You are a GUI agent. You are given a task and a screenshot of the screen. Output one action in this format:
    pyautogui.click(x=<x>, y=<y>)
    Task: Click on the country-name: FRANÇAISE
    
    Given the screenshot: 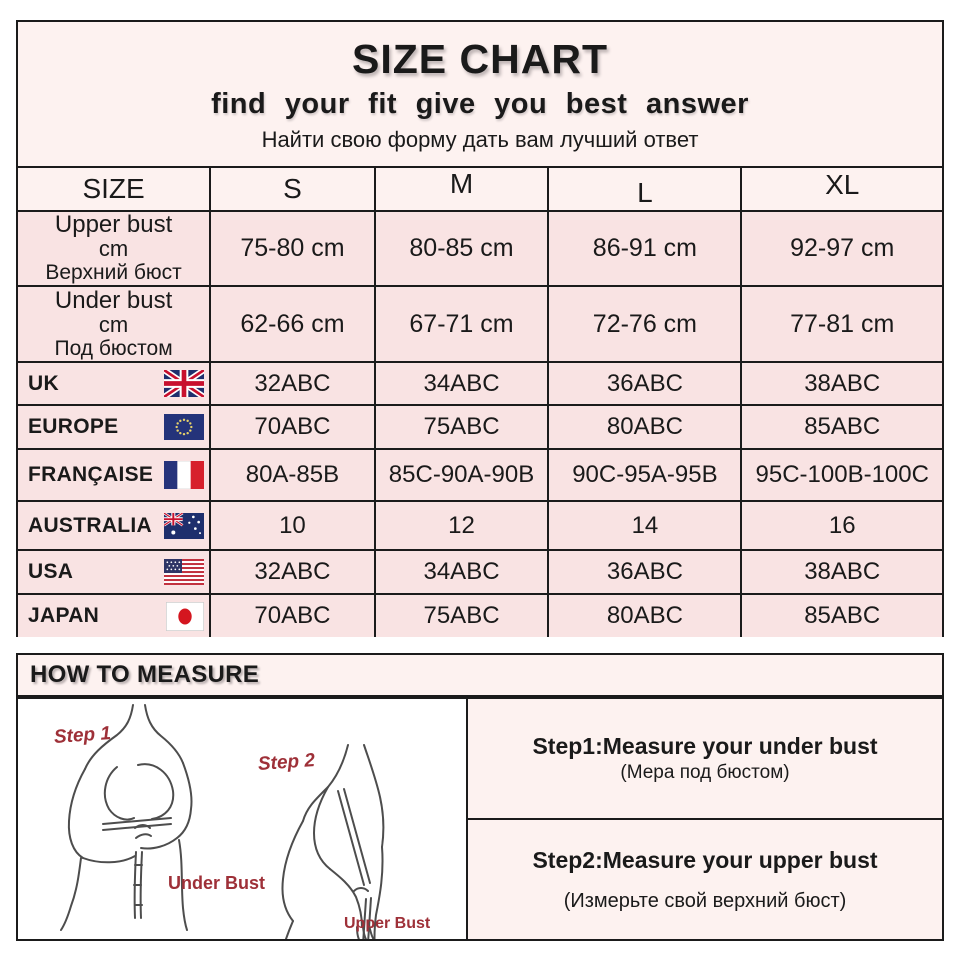 What is the action you would take?
    pyautogui.click(x=91, y=475)
    